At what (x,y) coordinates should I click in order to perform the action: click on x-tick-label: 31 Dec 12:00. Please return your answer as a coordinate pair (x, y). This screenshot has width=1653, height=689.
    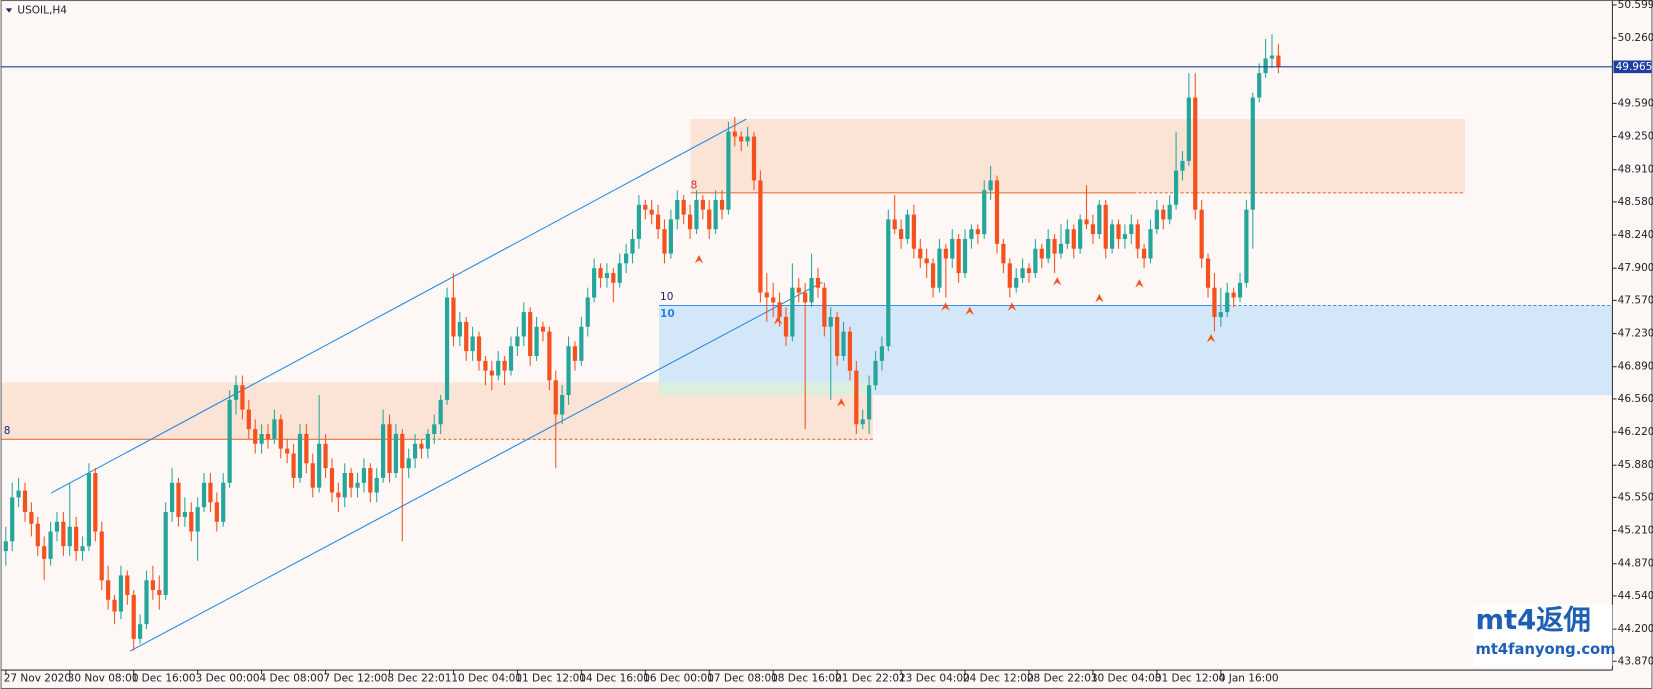
    Looking at the image, I should click on (1190, 678).